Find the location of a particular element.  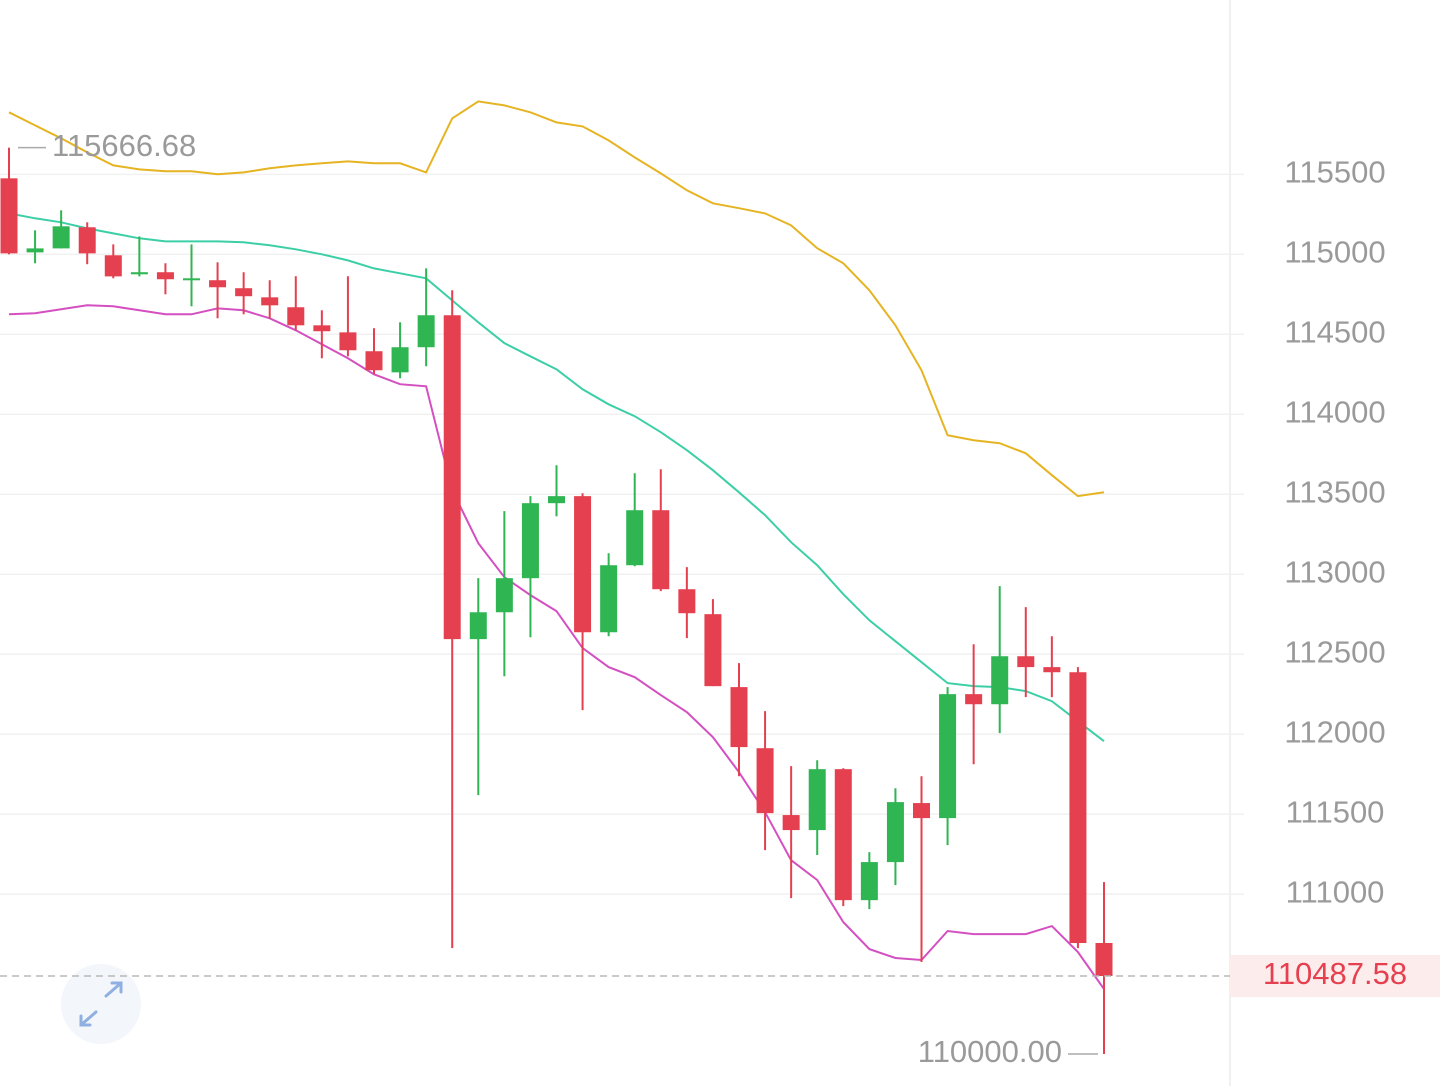

y-tick-label: 112500 is located at coordinates (1334, 651).